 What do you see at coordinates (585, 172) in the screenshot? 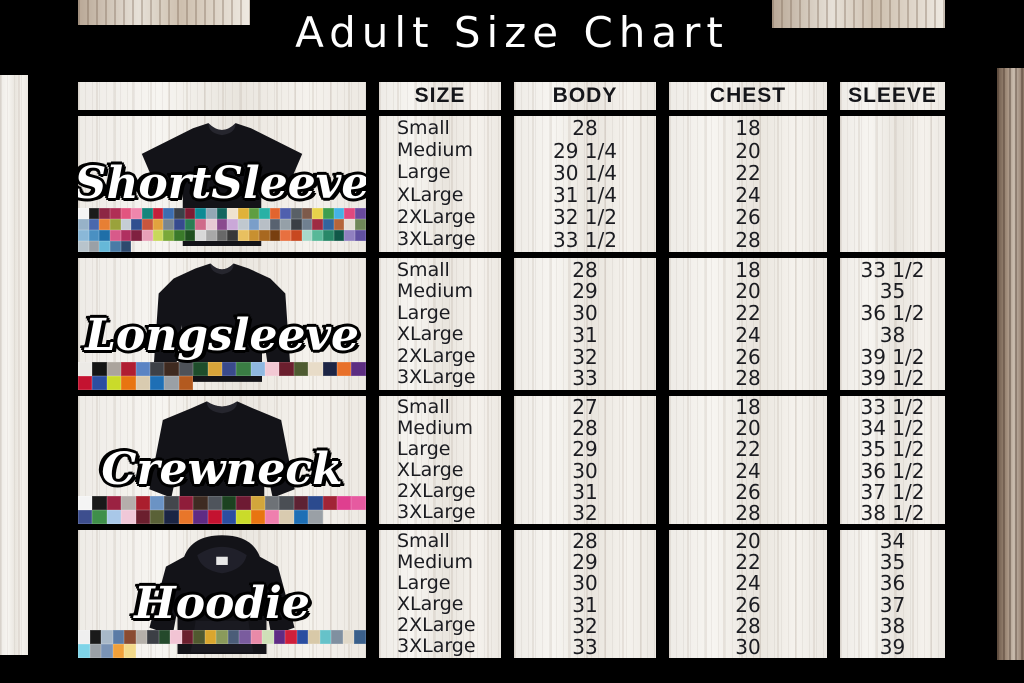
I see `body-value: 30 1/4` at bounding box center [585, 172].